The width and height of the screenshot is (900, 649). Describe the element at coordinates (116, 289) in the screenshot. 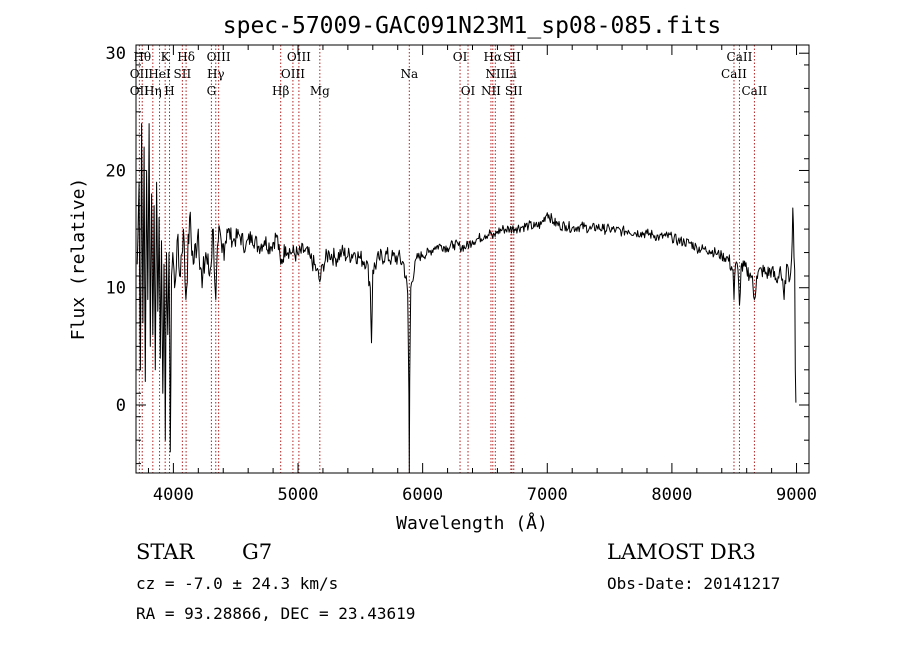

I see `y-tick-label: 10` at that location.